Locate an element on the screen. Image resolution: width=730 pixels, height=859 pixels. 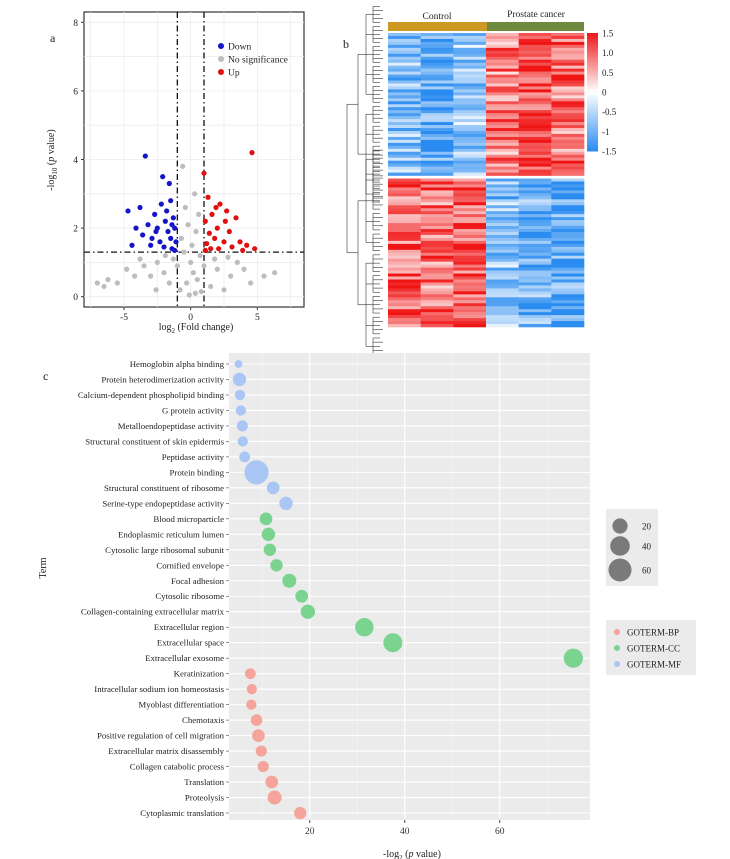
term-label: Cytosolic ribosome is located at coordinates (189, 596).